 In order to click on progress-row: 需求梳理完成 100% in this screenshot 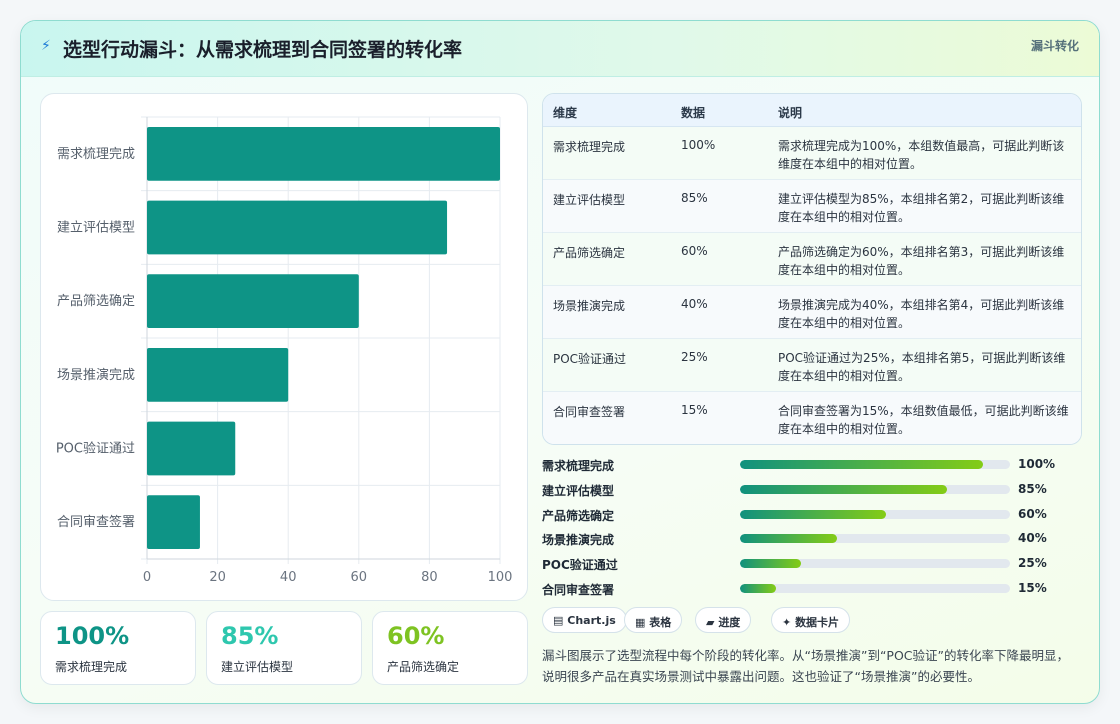, I will do `click(812, 465)`.